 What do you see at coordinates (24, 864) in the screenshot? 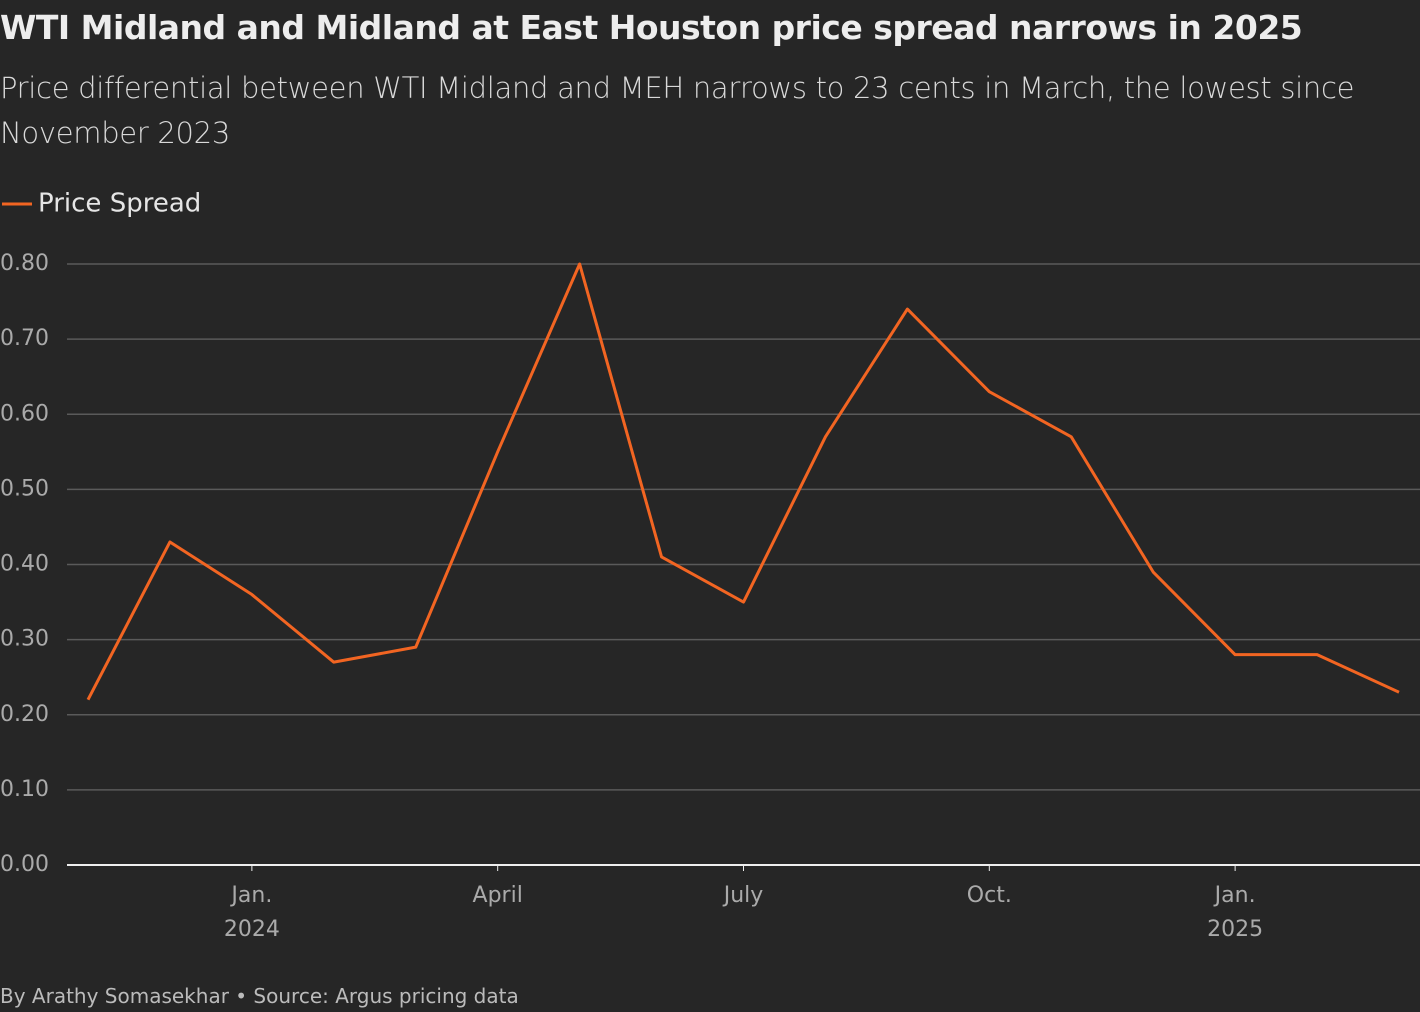
I see `y-tick-label: 0.00` at bounding box center [24, 864].